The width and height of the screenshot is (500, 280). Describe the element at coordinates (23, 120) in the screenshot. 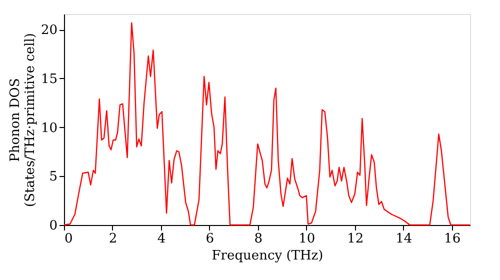

I see `y-axis-title: Phonon DOS (States/THz·primitive cell)` at that location.